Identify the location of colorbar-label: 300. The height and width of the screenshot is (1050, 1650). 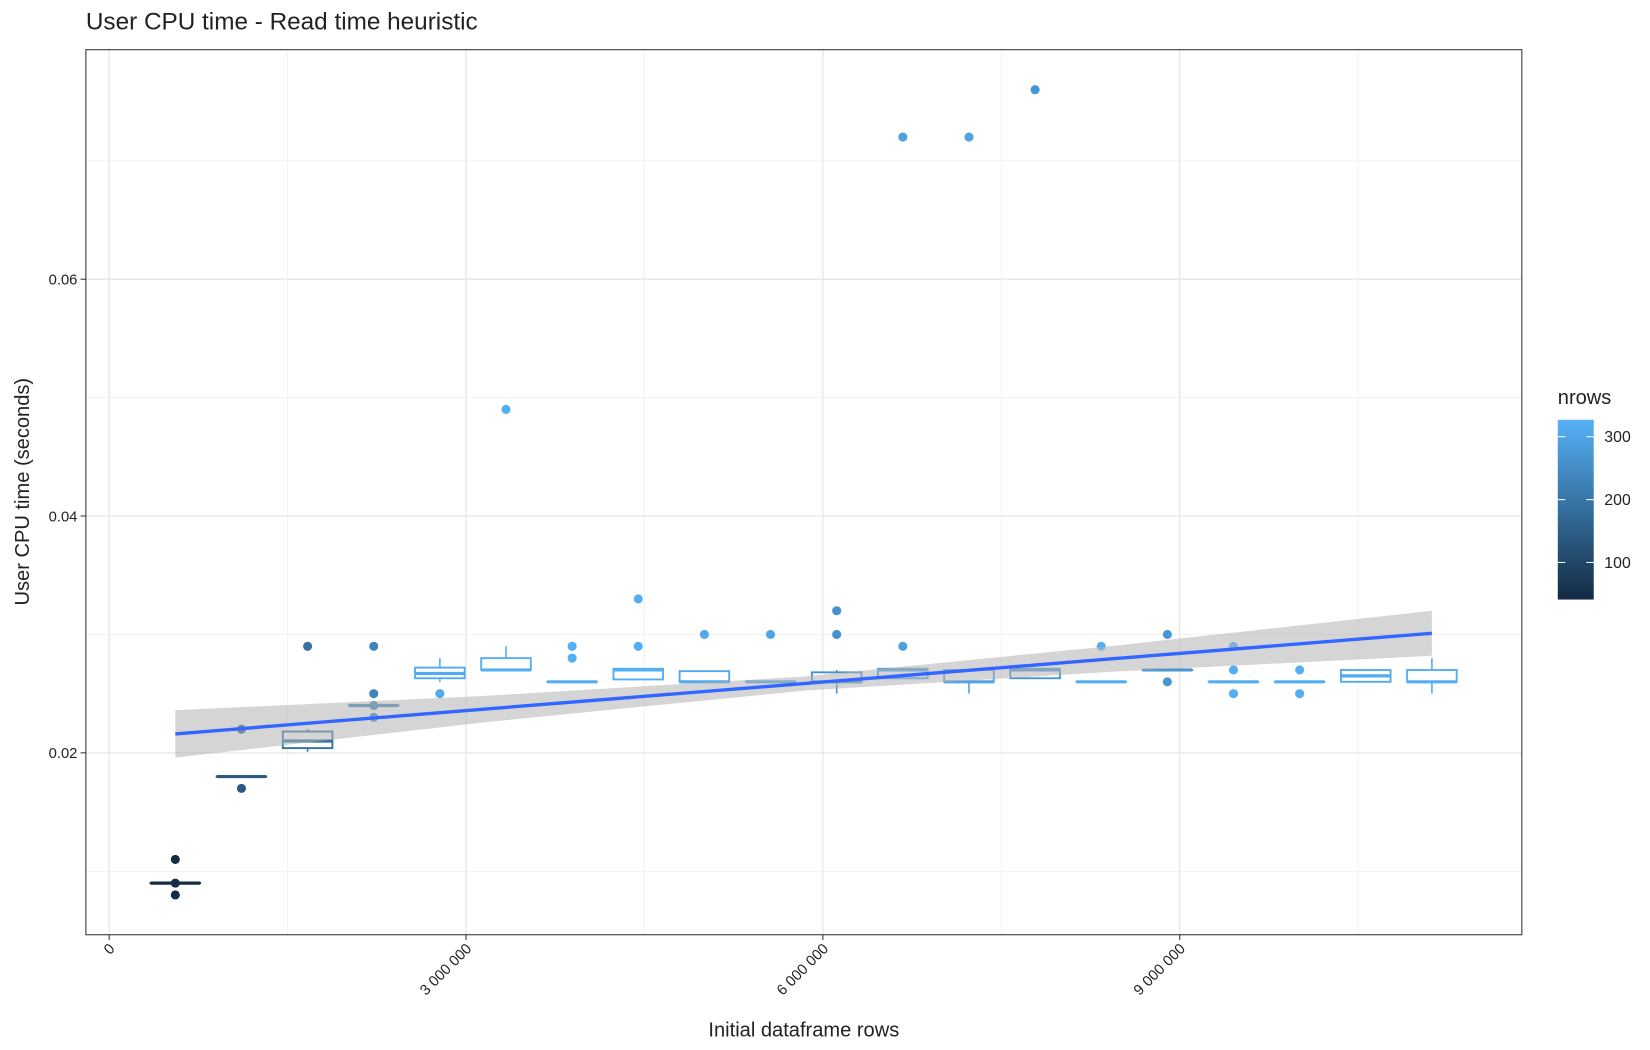
(1617, 437).